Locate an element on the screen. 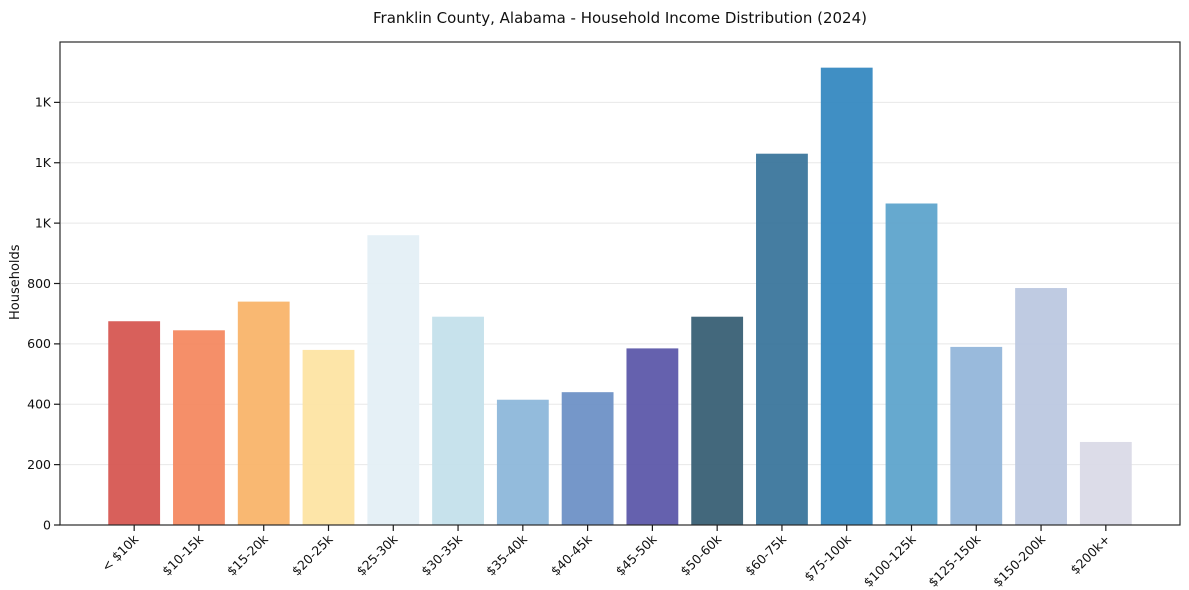 The width and height of the screenshot is (1189, 590). x-tick-label: $30-35k is located at coordinates (442, 555).